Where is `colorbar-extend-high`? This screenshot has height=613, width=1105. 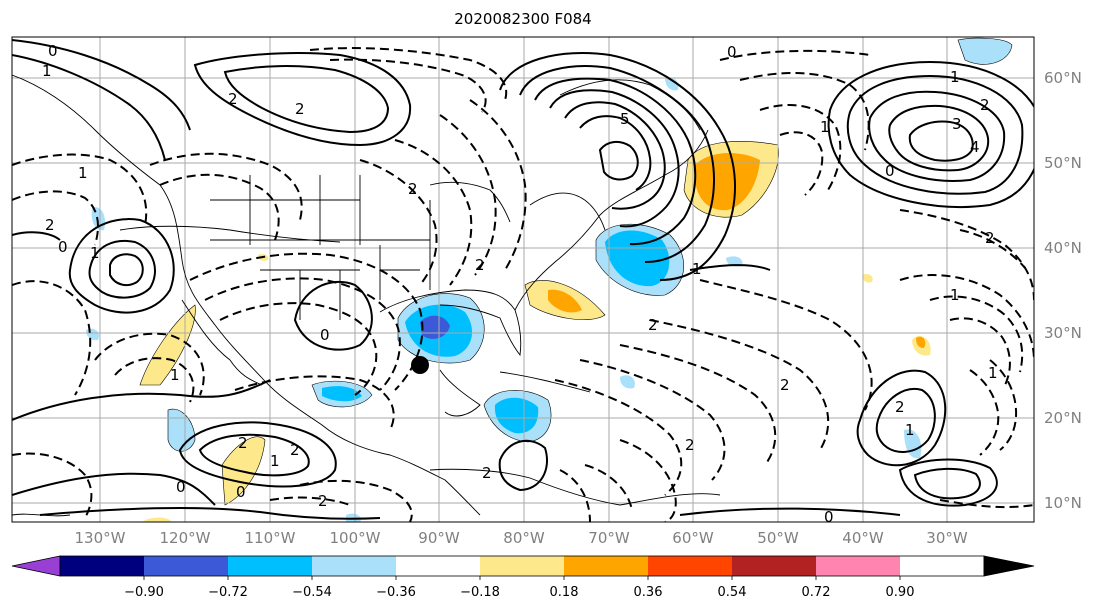
colorbar-extend-high is located at coordinates (1009, 566).